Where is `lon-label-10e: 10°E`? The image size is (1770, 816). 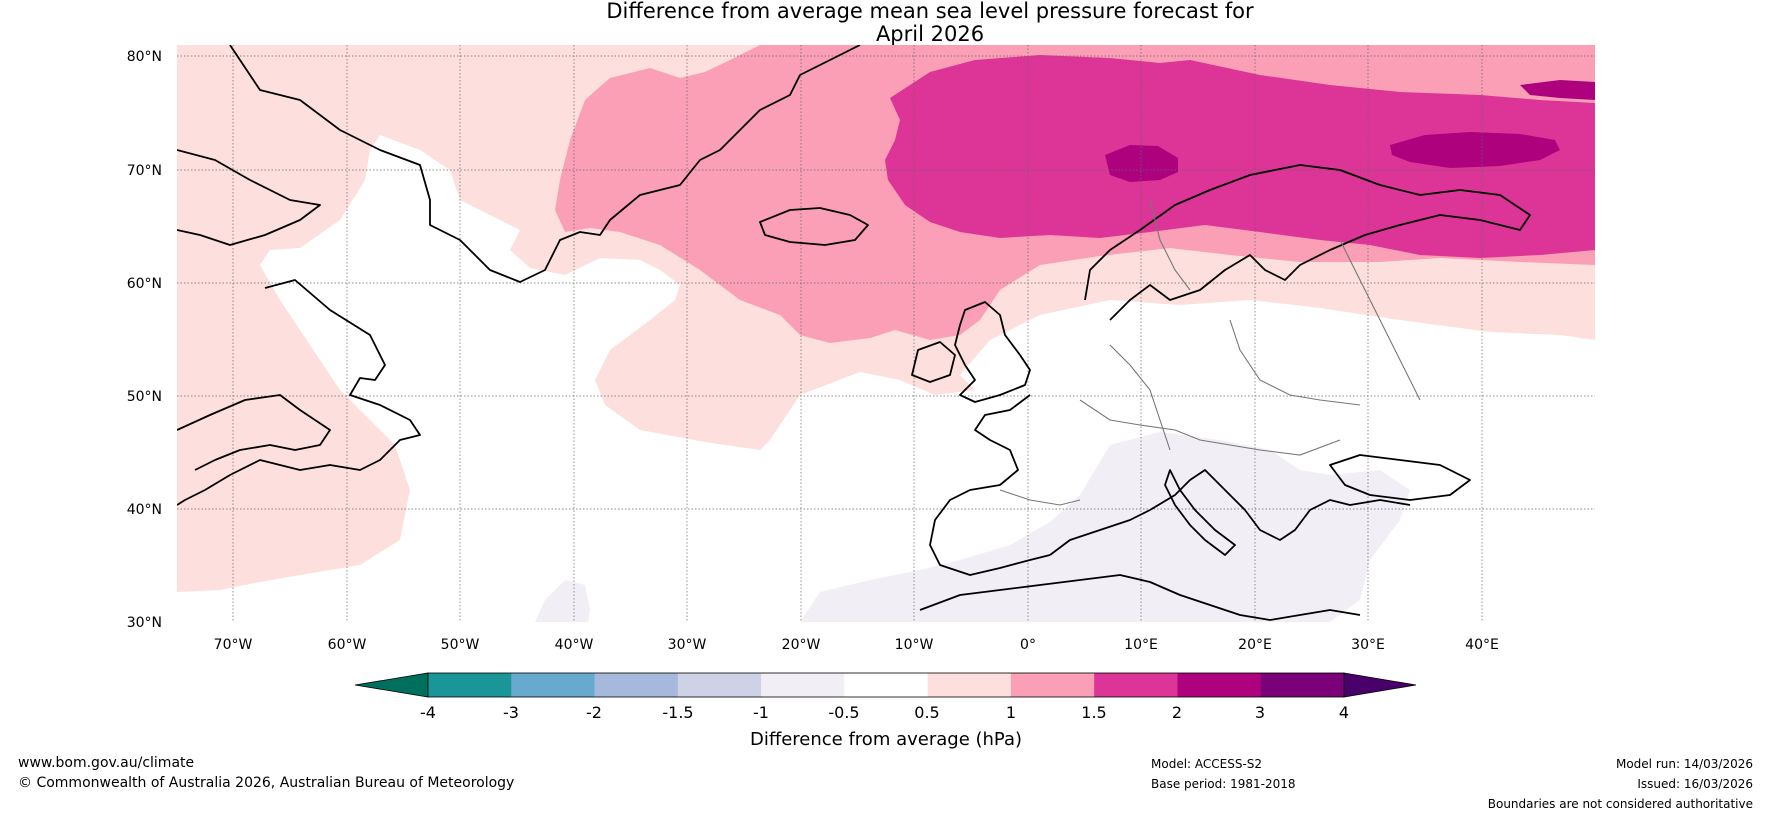 lon-label-10e: 10°E is located at coordinates (1141, 645).